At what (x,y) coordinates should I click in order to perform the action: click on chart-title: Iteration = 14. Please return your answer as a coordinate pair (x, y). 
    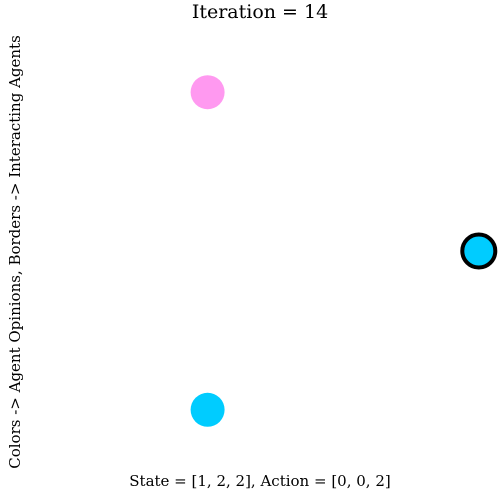
    Looking at the image, I should click on (260, 12).